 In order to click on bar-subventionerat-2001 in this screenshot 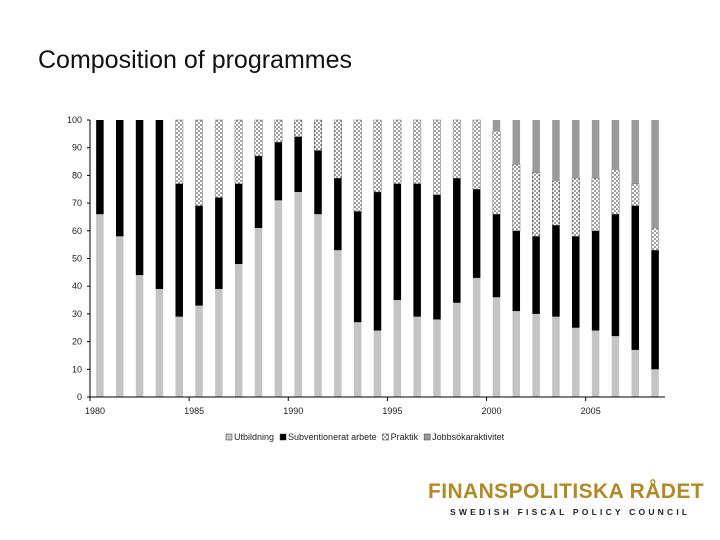, I will do `click(516, 271)`.